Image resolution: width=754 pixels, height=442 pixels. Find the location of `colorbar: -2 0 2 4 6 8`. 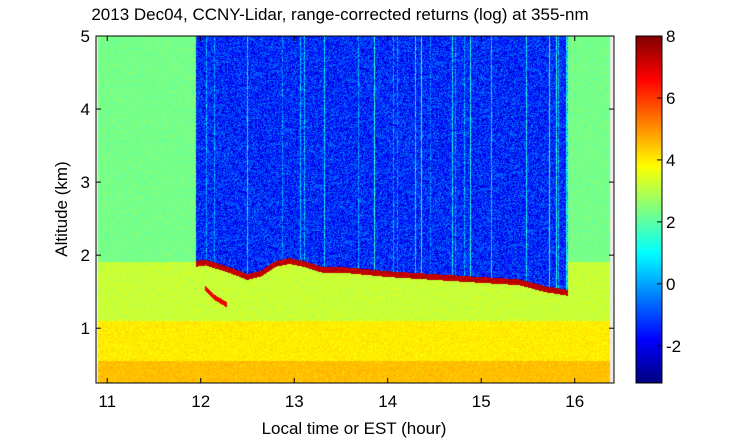

colorbar: -2 0 2 4 6 8 is located at coordinates (658, 205).